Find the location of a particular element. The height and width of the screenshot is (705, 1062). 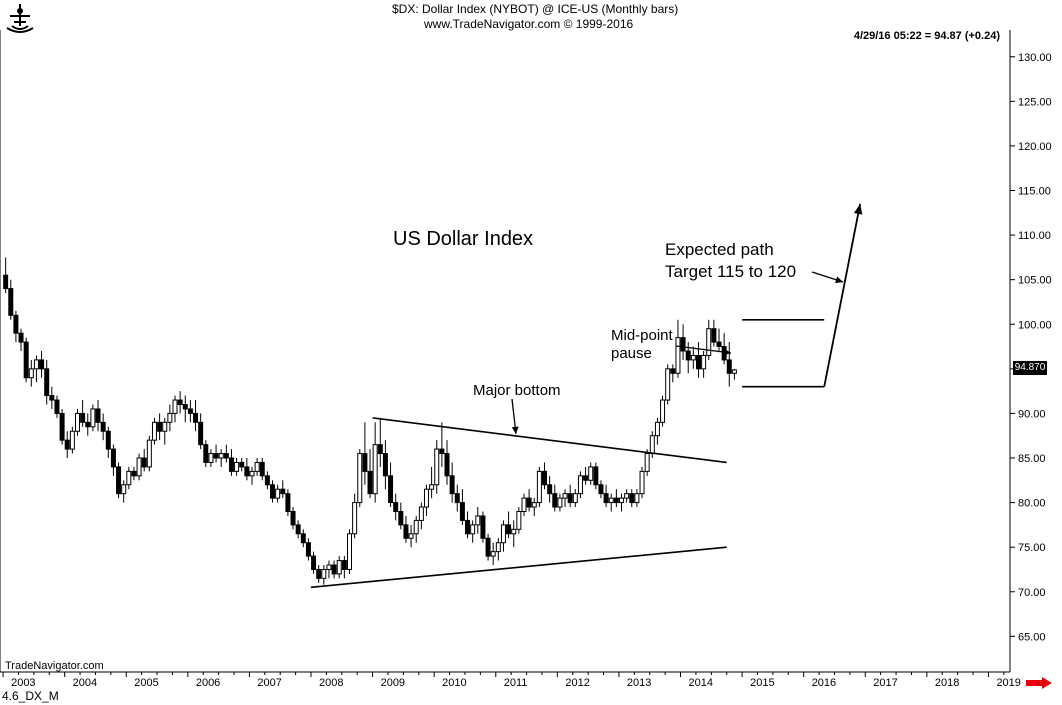

right-arrow-icon is located at coordinates (1039, 683).